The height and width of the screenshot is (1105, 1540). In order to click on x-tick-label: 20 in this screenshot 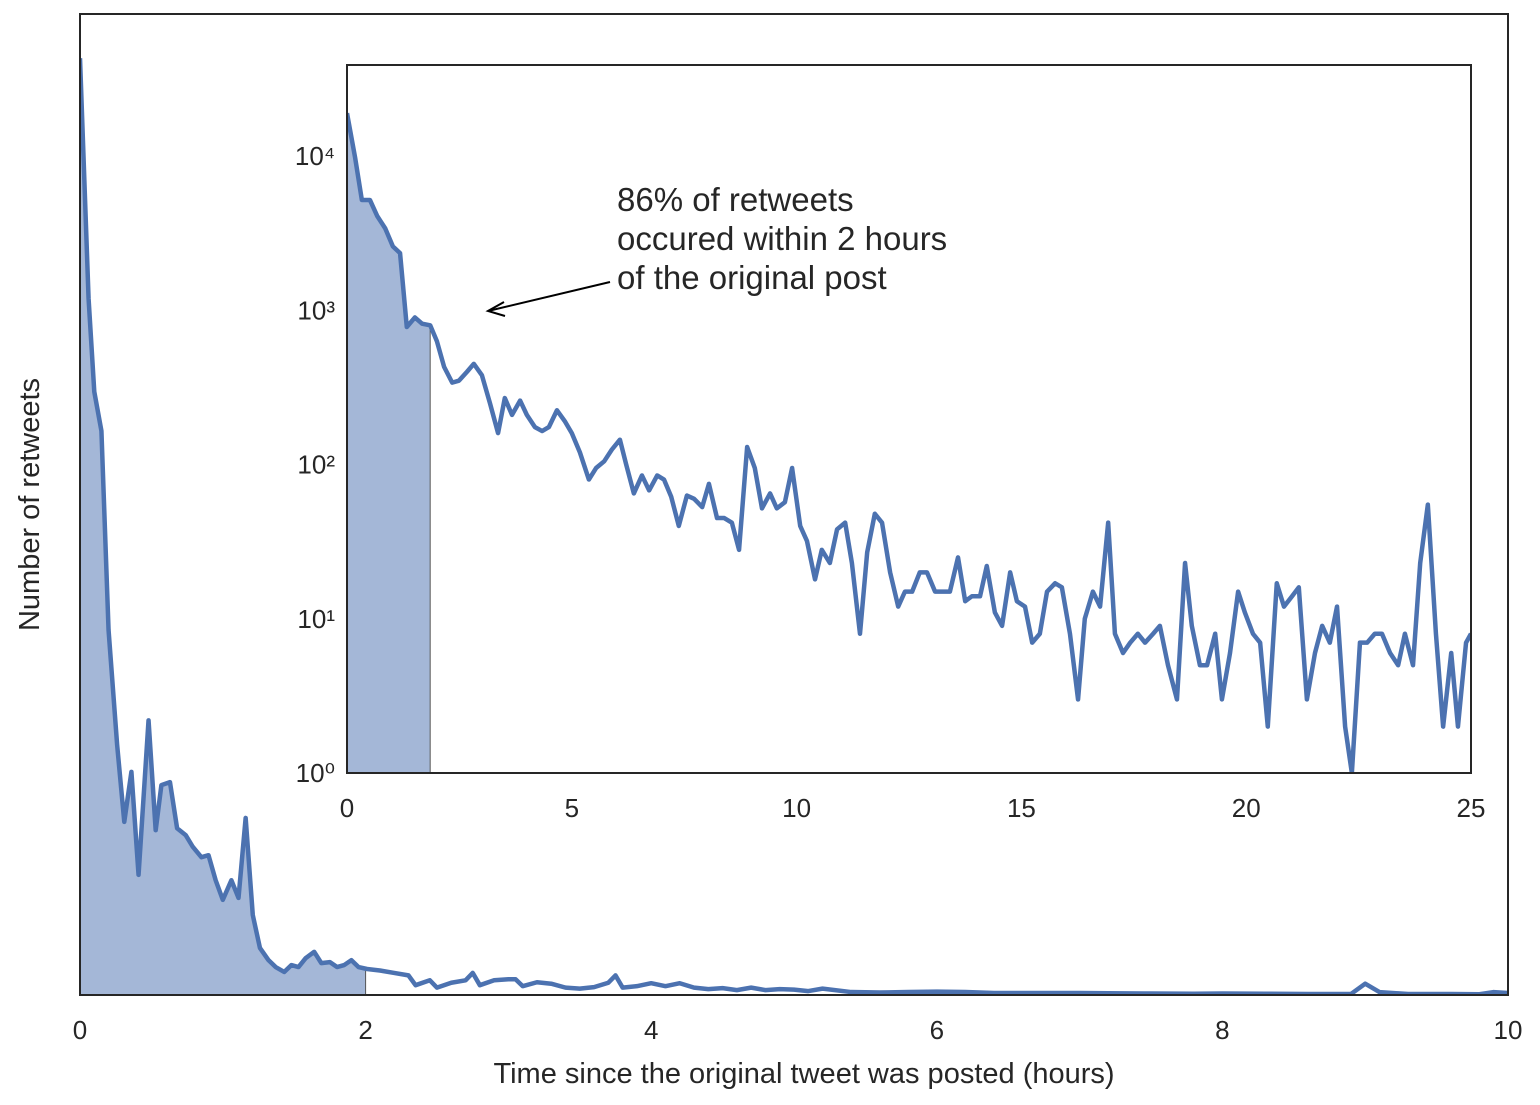, I will do `click(1246, 808)`.